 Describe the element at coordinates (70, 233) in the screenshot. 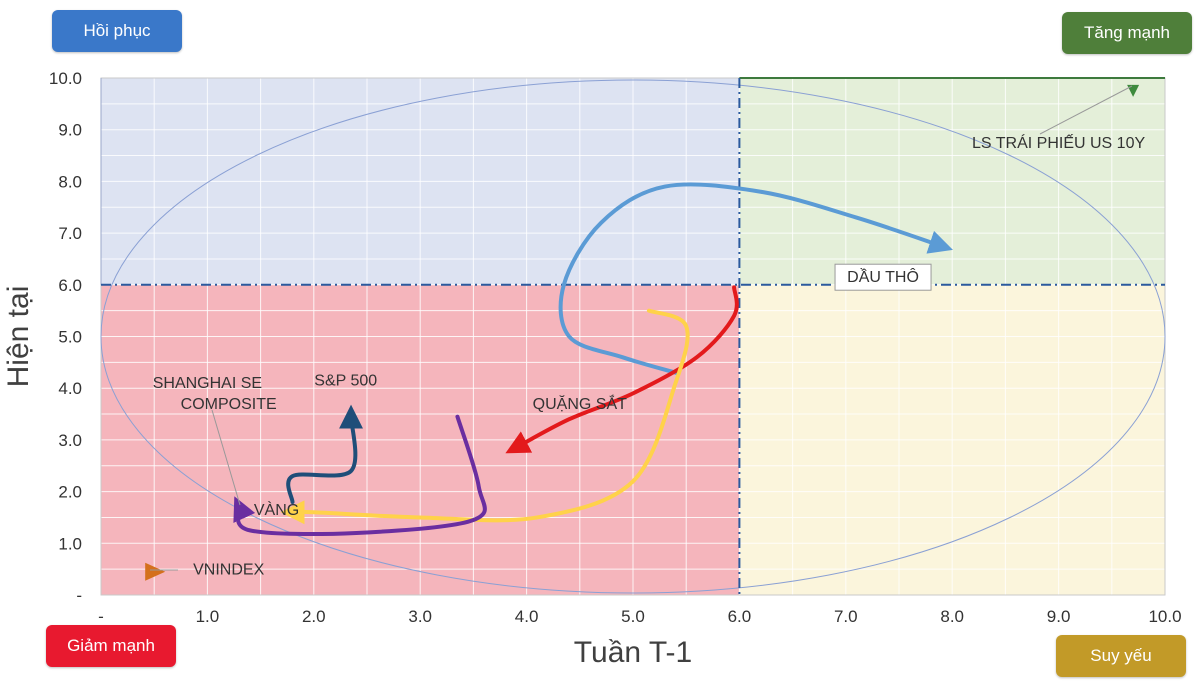

I see `y-tick-label: 7.0` at that location.